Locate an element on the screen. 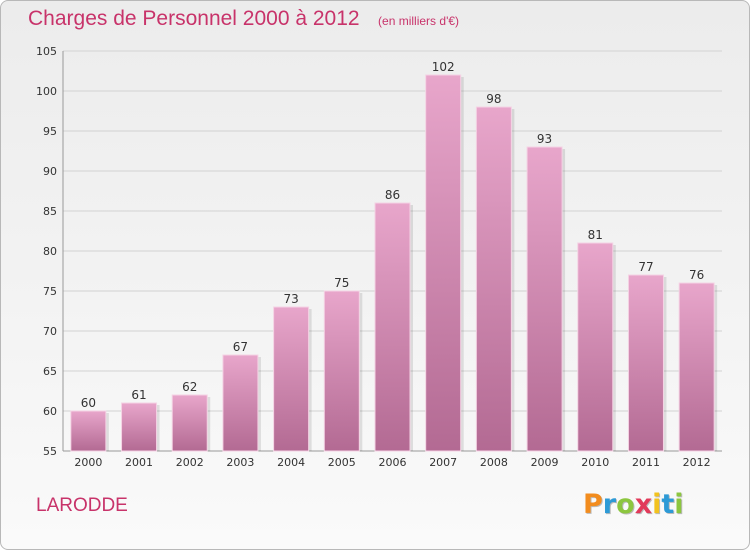  x-tick-label: 2009 is located at coordinates (545, 462).